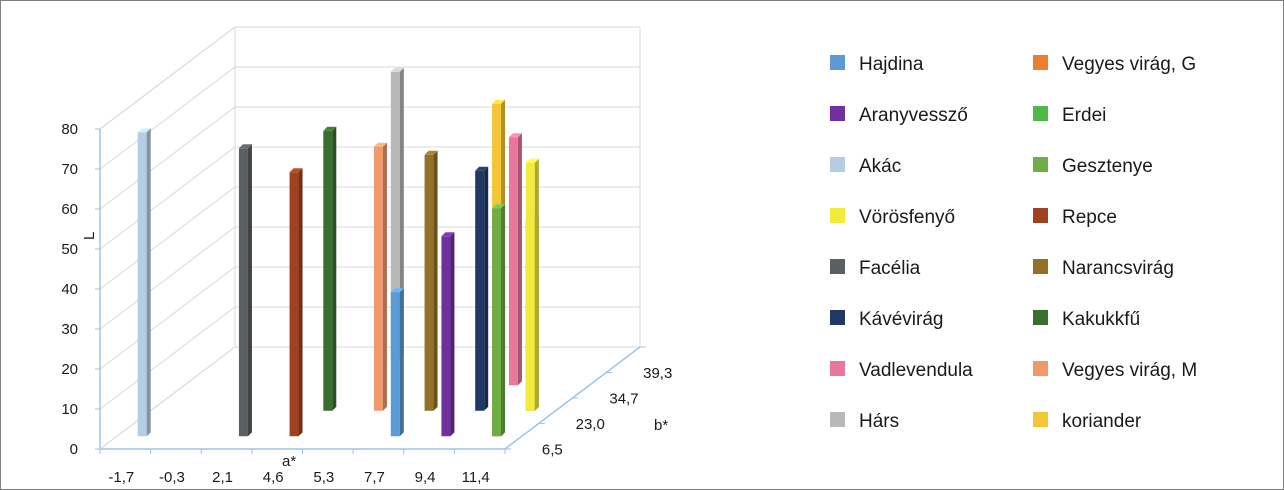 The width and height of the screenshot is (1284, 490). Describe the element at coordinates (1129, 64) in the screenshot. I see `legend-label: Vegyes virág, G` at that location.